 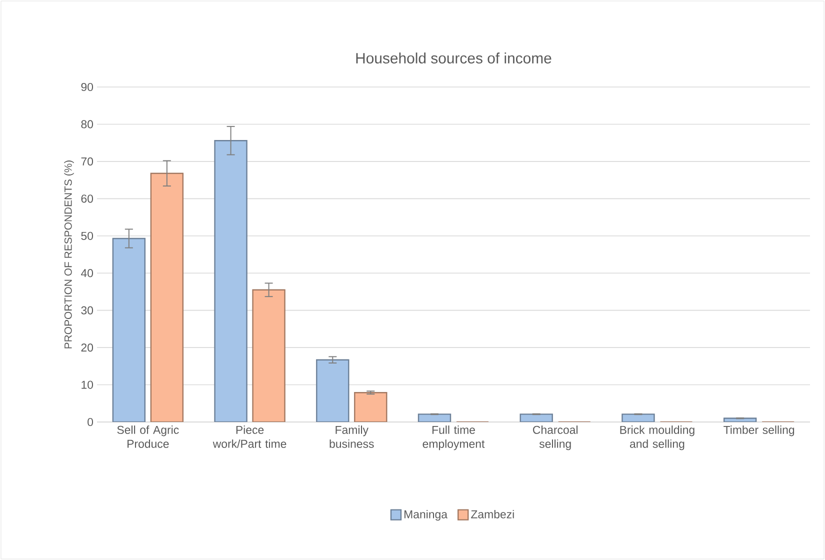 What do you see at coordinates (148, 437) in the screenshot?
I see `x-tick-label: Sell of Agric Produce` at bounding box center [148, 437].